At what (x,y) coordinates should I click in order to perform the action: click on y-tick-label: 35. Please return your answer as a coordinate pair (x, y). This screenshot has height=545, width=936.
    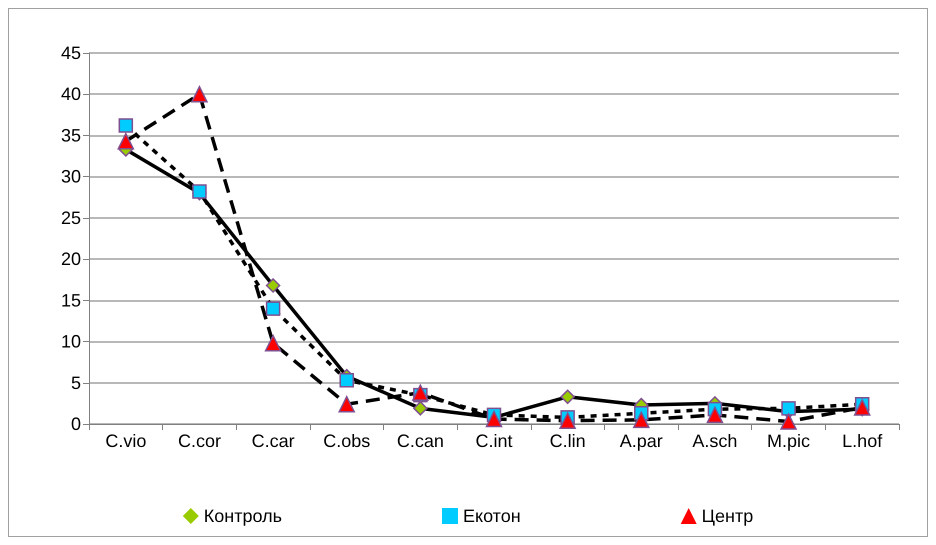
    Looking at the image, I should click on (70, 135).